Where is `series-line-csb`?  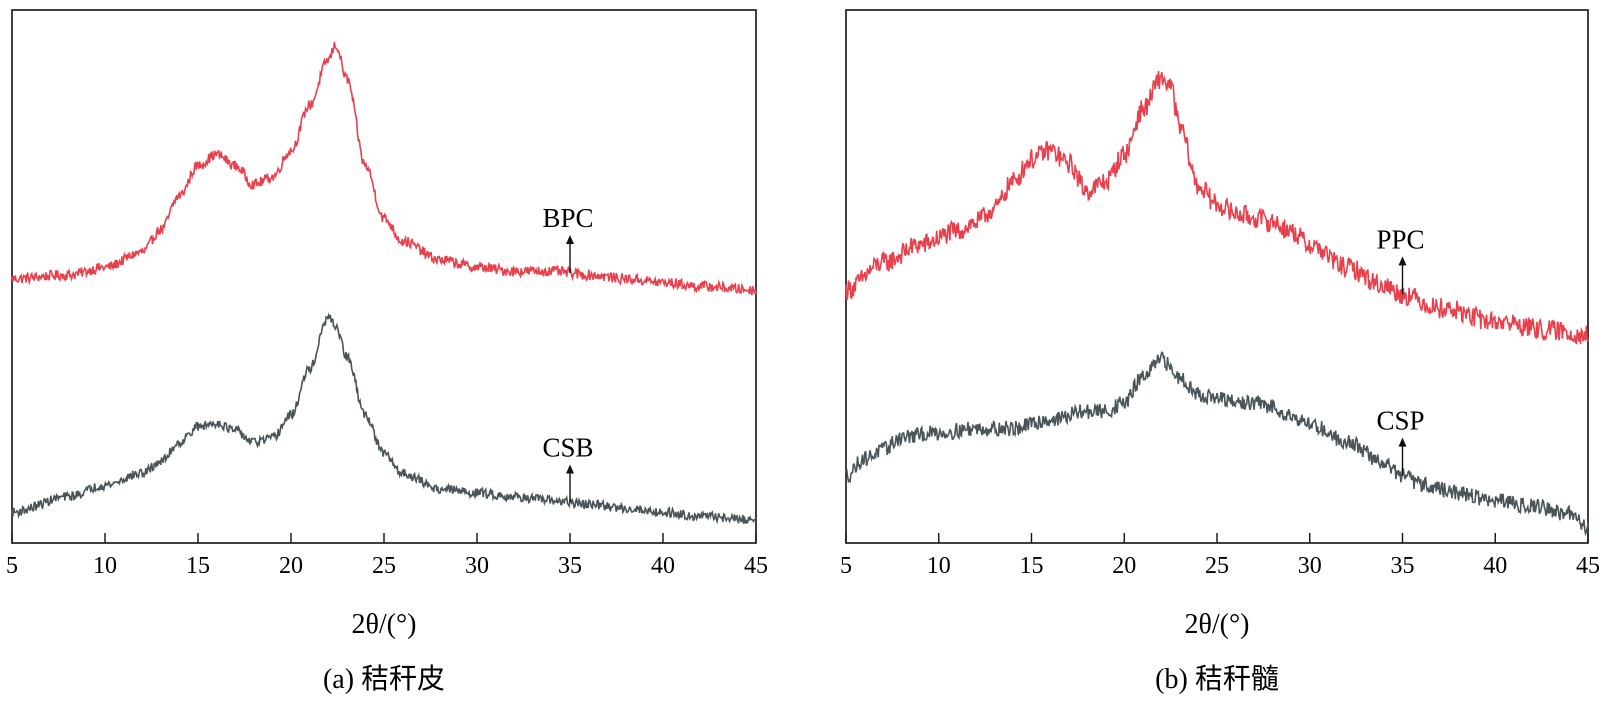 series-line-csb is located at coordinates (383, 418).